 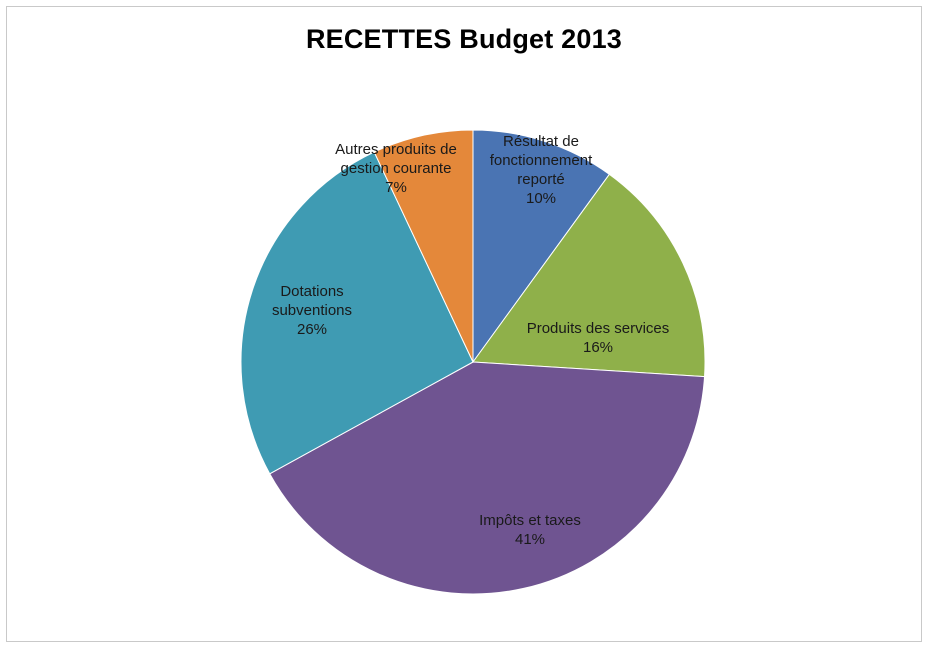 What do you see at coordinates (598, 347) in the screenshot?
I see `slice-percentage: 16%` at bounding box center [598, 347].